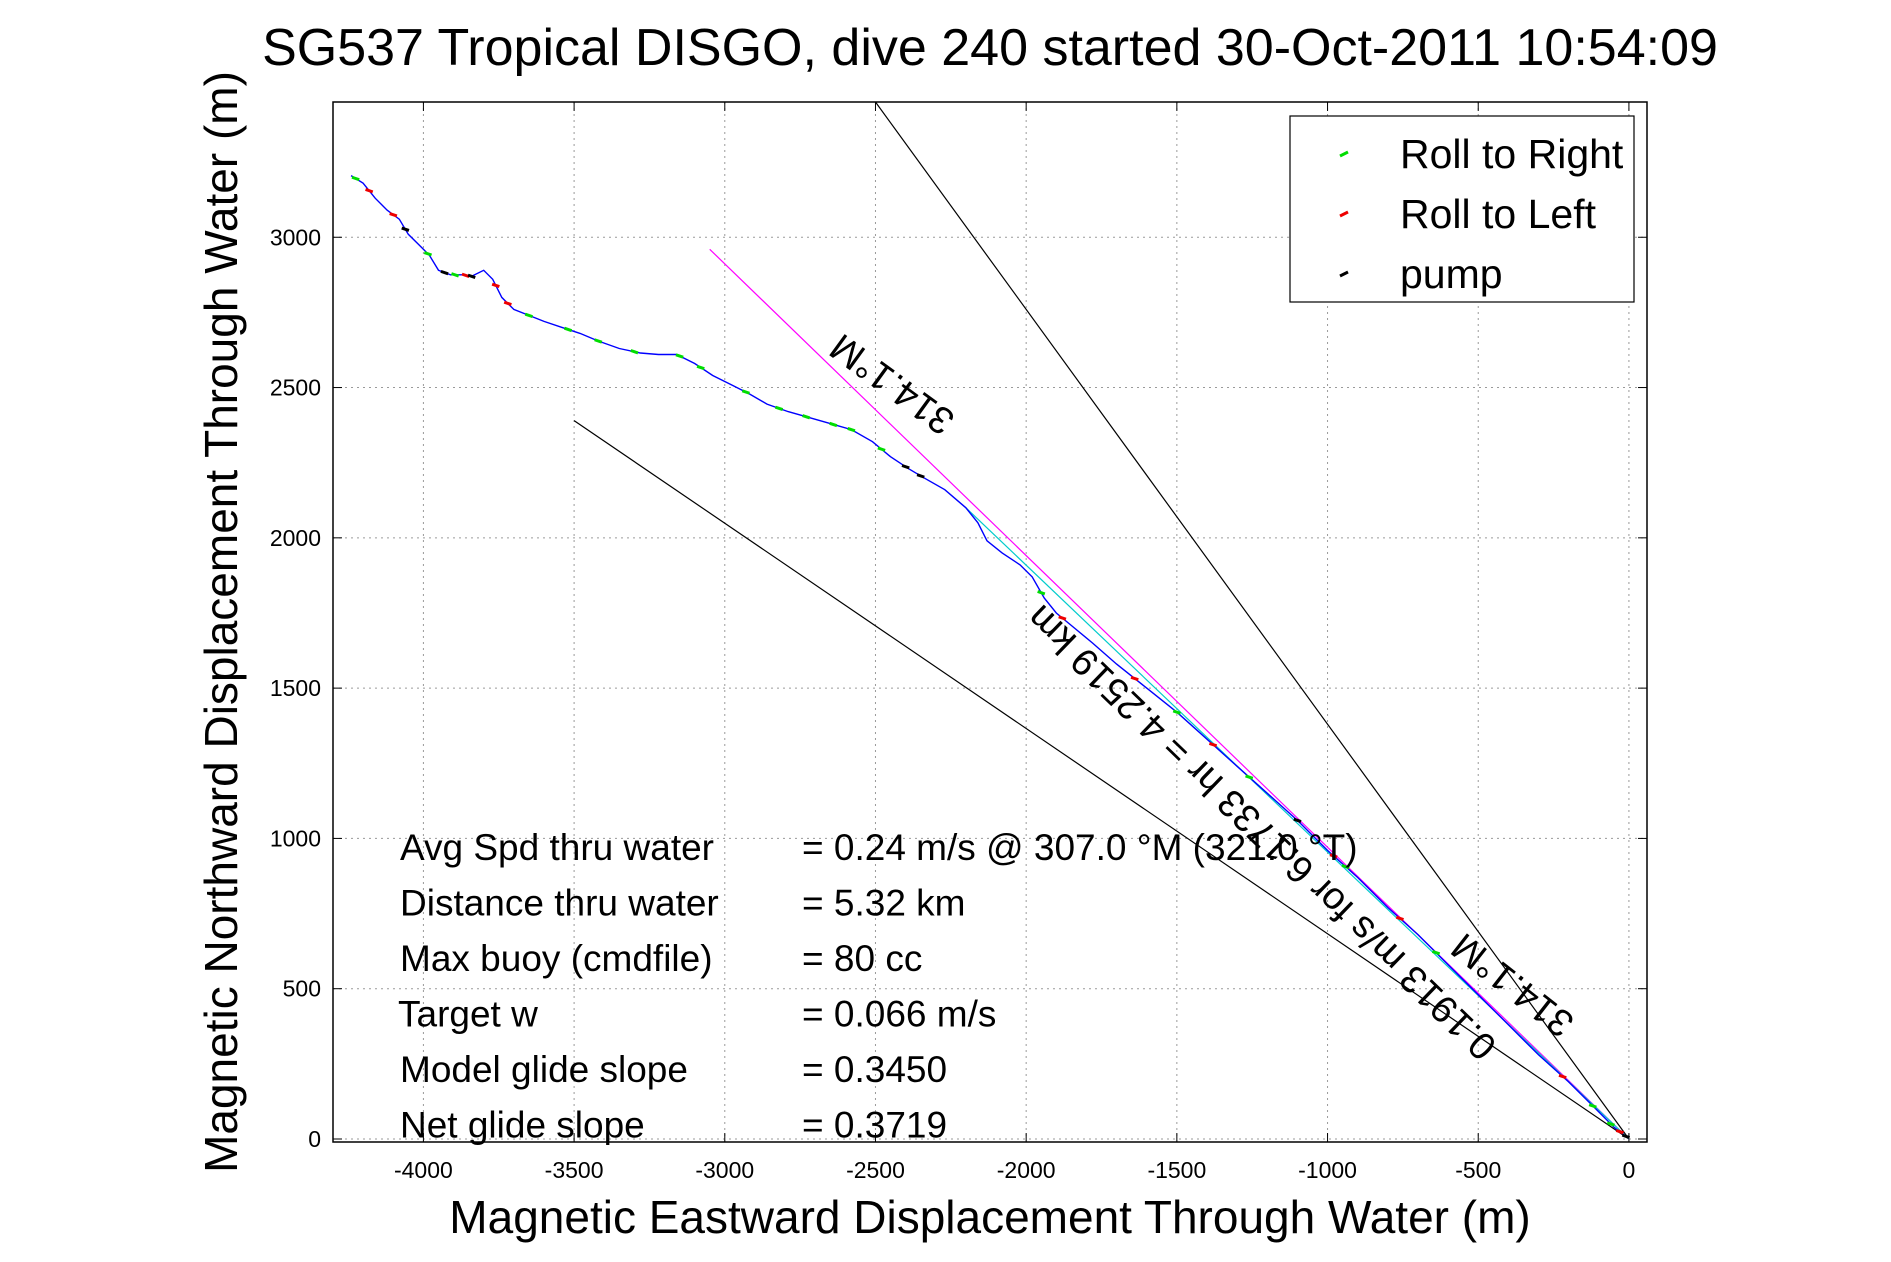  Describe the element at coordinates (314, 1139) in the screenshot. I see `y-tick-label: 0` at that location.